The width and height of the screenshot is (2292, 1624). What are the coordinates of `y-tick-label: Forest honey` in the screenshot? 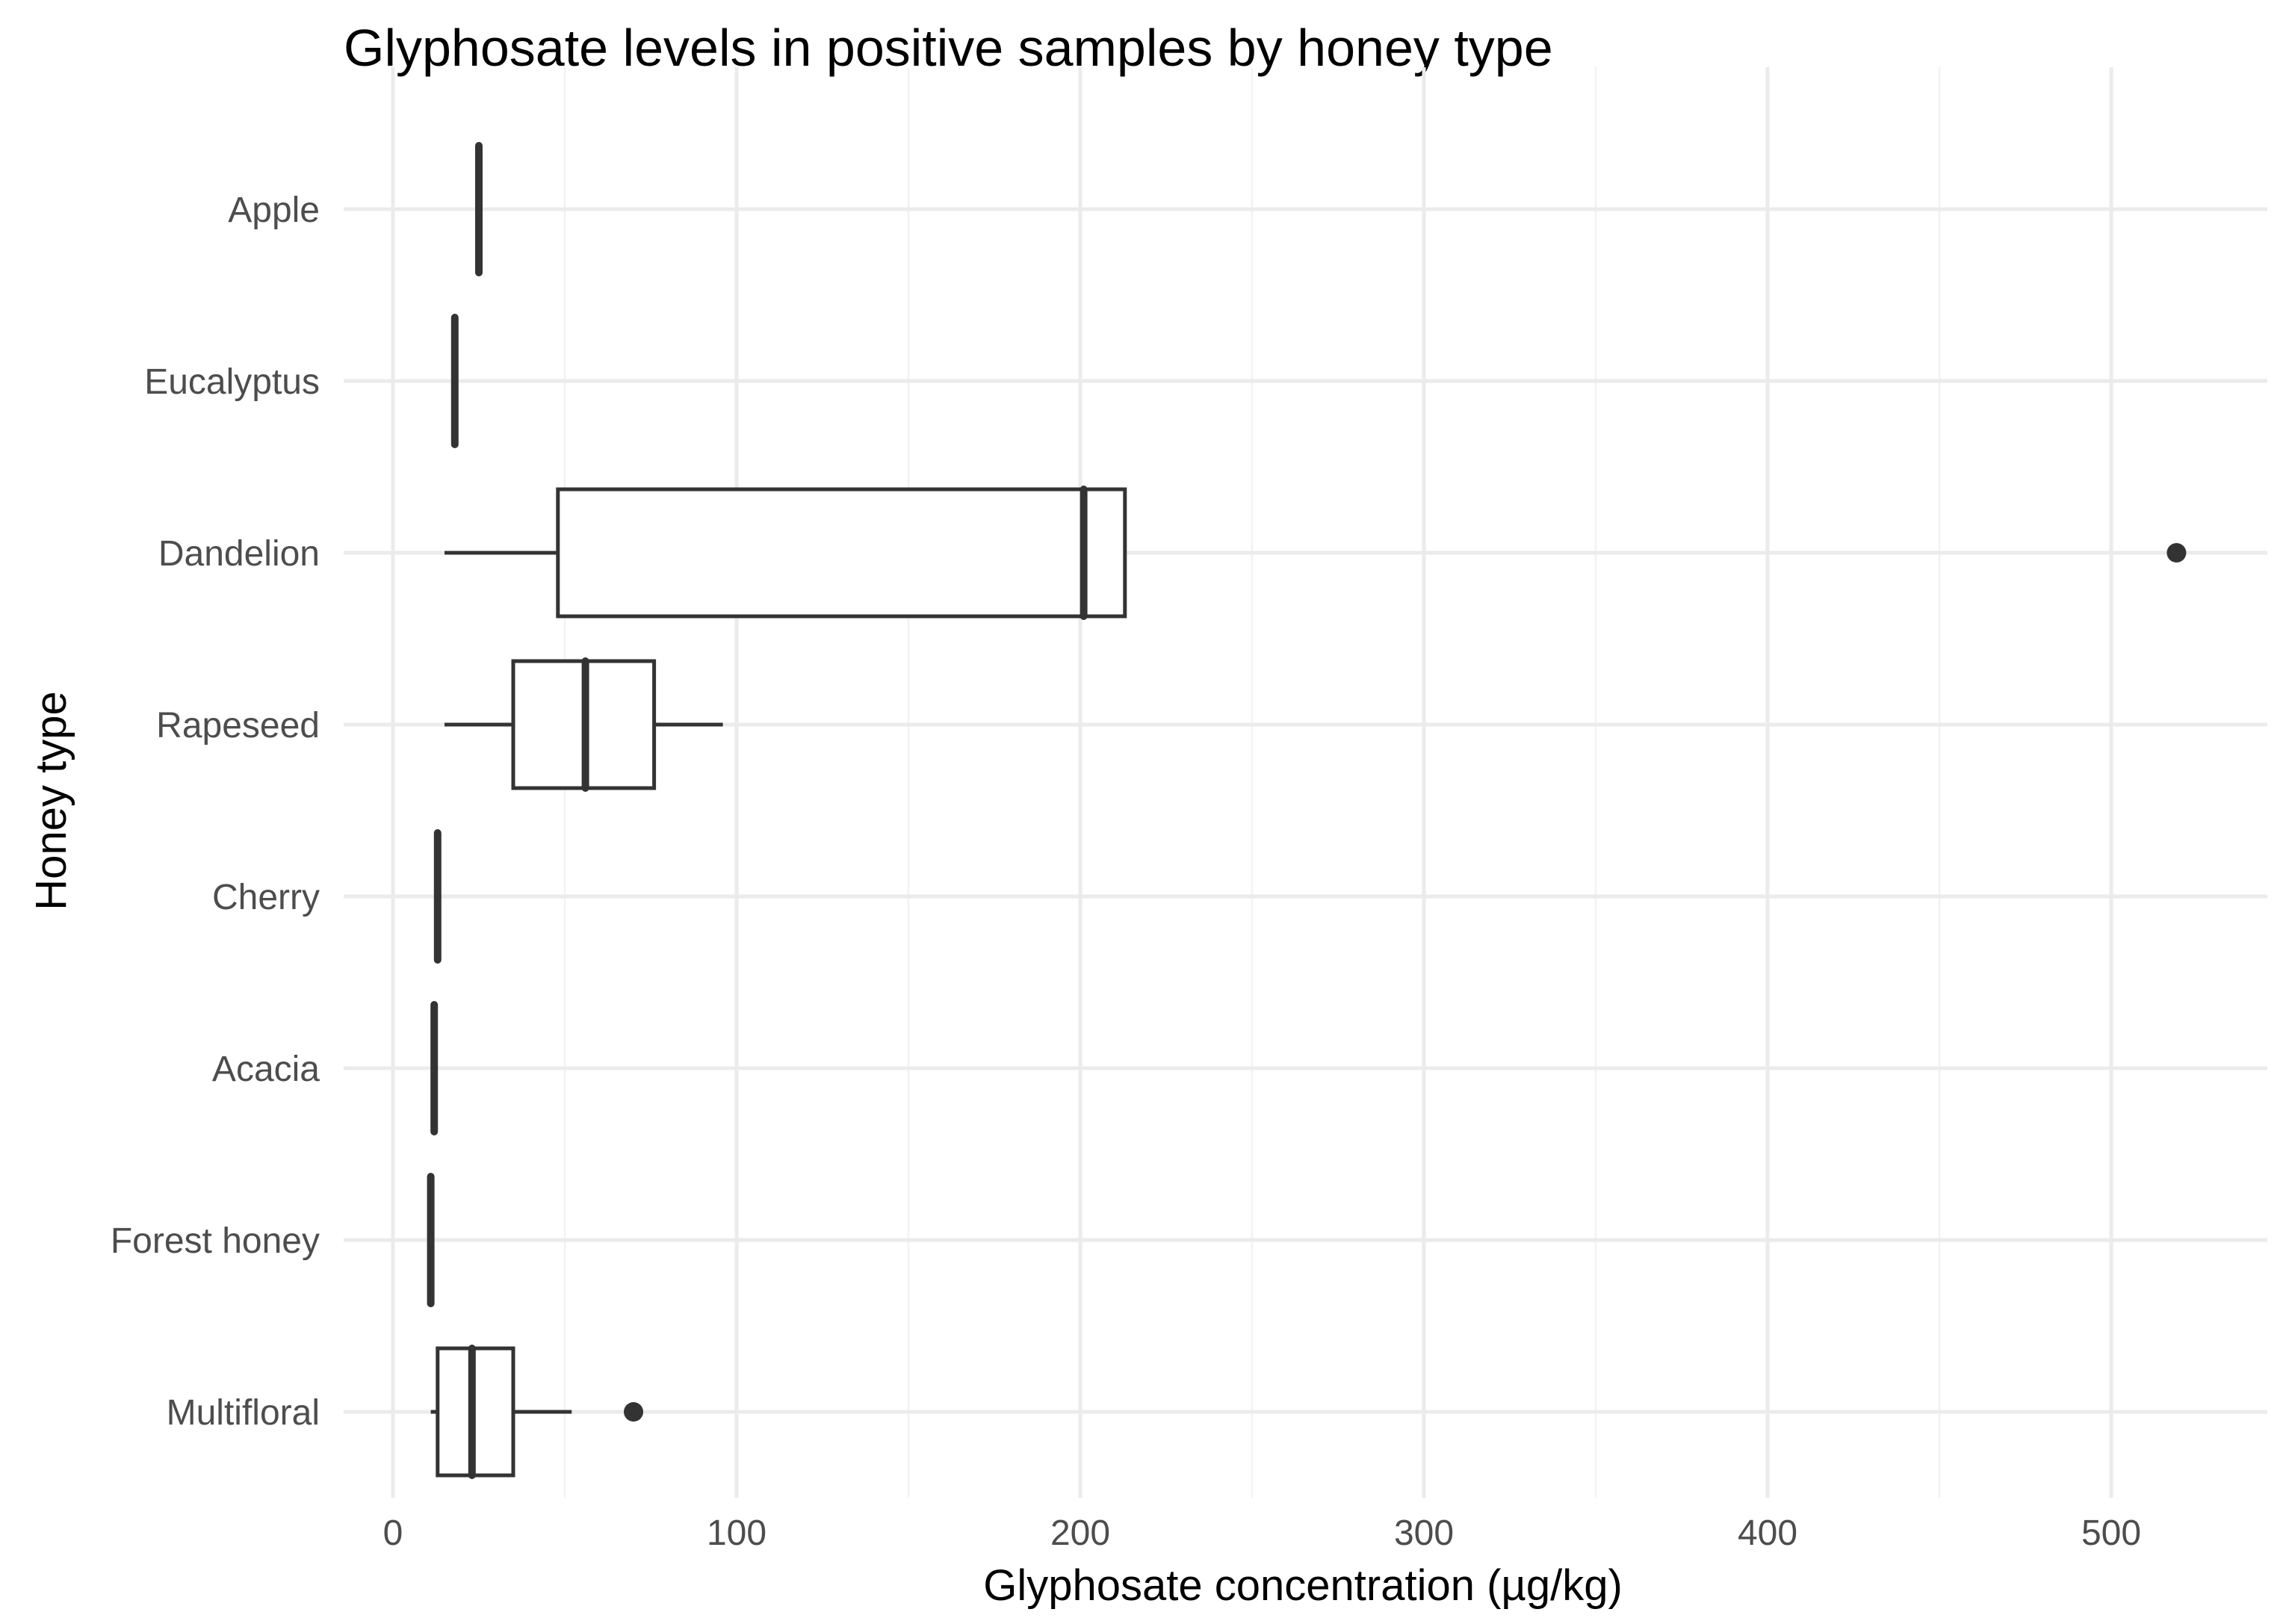 It's located at (215, 1241).